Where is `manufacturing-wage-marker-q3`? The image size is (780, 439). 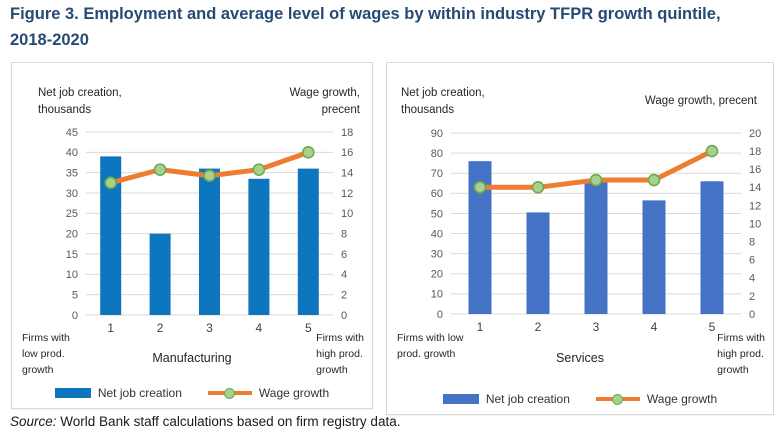
manufacturing-wage-marker-q3 is located at coordinates (209, 176).